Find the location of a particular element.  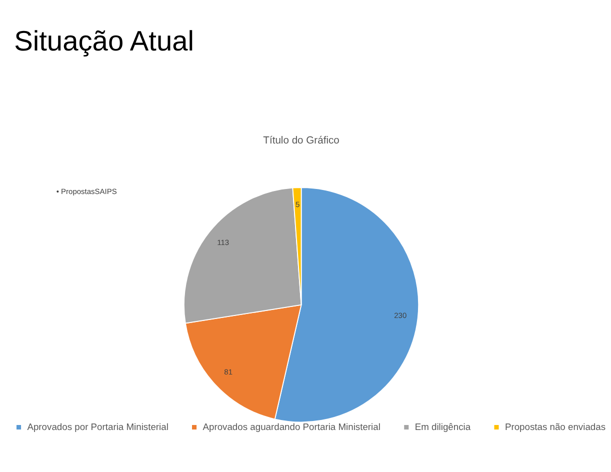

chart-title: Situação Atual is located at coordinates (104, 40).